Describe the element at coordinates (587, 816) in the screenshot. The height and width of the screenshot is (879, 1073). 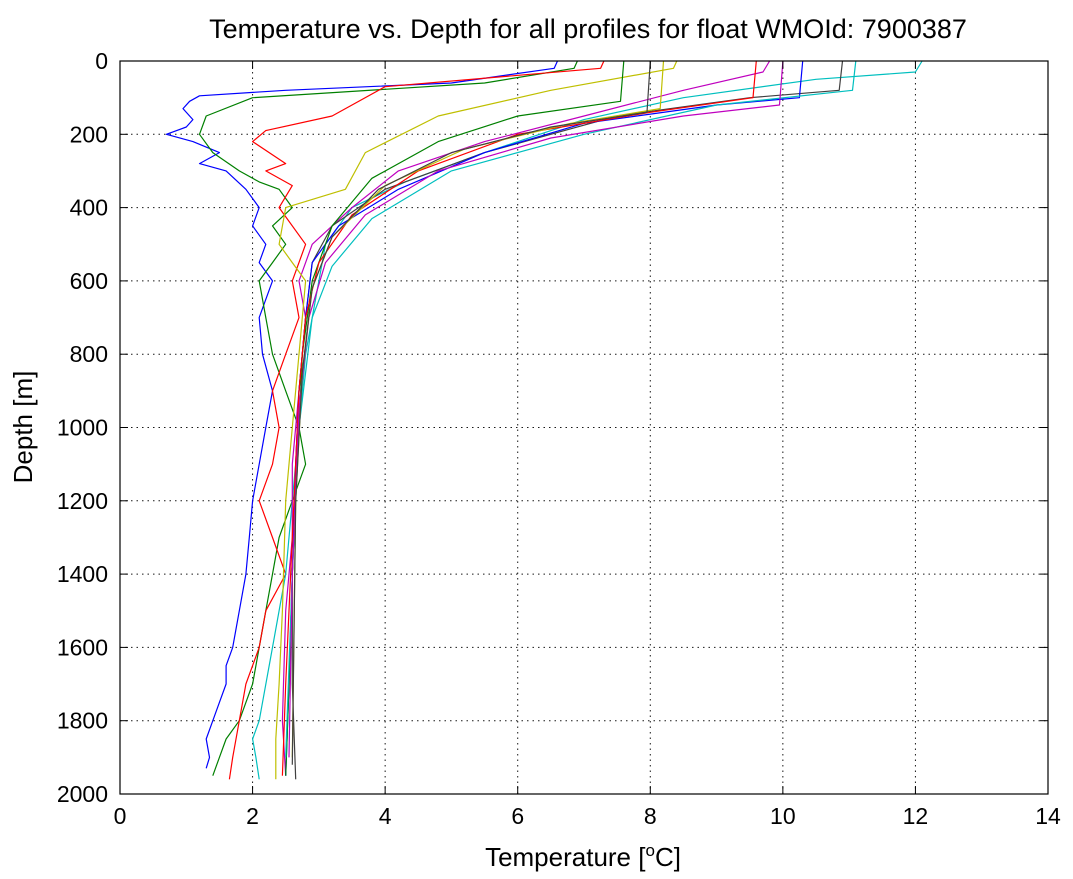
I see `x-tick-labels: 0 2 4 6 8 10 12 14` at that location.